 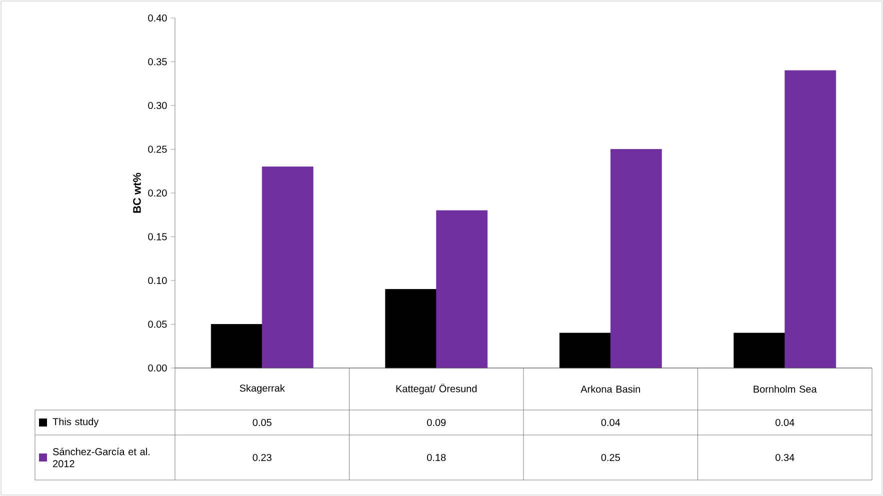 I want to click on y-tick-label: 0.05, so click(x=157, y=324).